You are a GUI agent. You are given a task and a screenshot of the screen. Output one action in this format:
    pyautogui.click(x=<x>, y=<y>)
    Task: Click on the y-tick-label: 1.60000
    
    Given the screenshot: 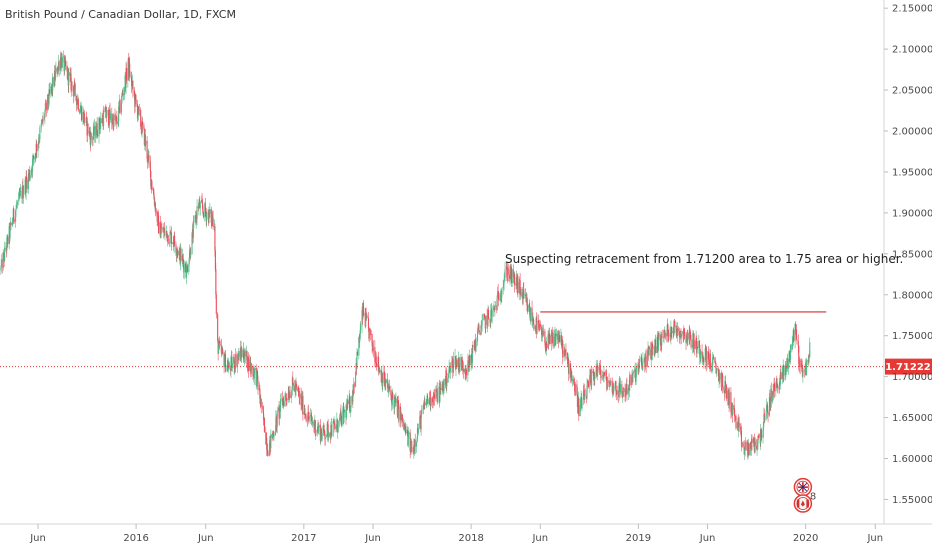 What is the action you would take?
    pyautogui.click(x=912, y=459)
    